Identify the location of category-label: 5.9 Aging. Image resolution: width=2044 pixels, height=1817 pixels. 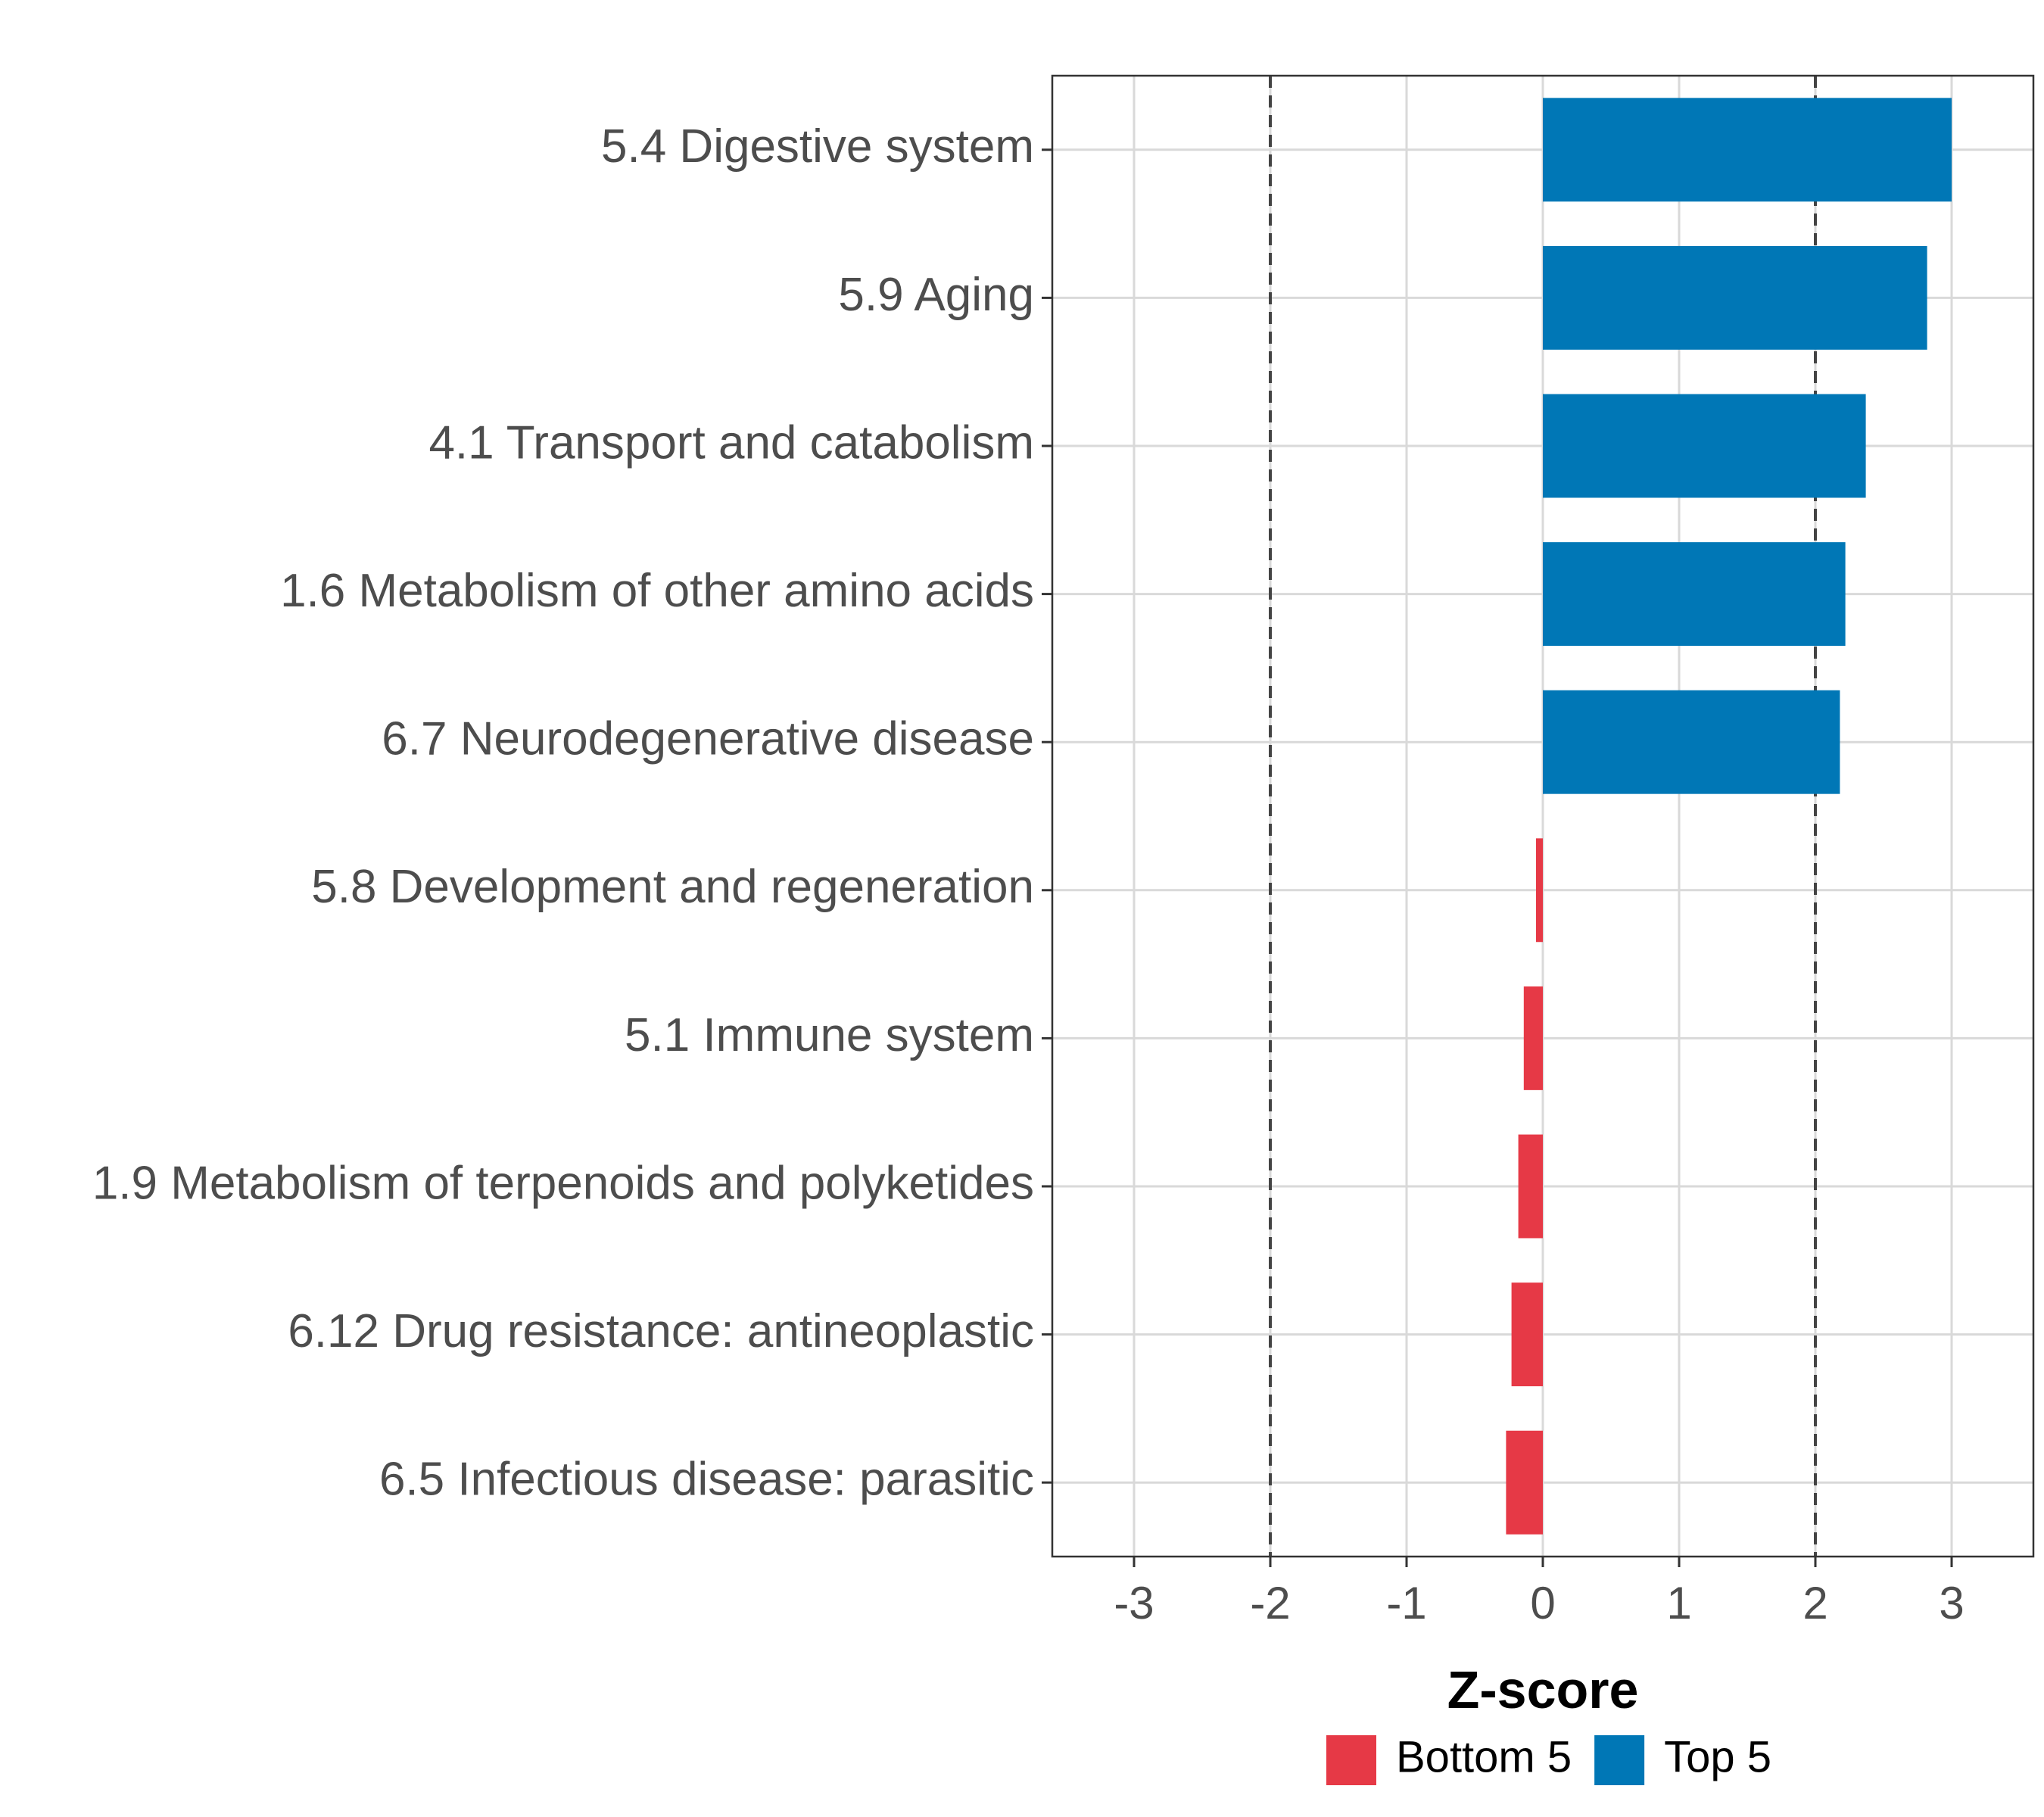
(936, 295).